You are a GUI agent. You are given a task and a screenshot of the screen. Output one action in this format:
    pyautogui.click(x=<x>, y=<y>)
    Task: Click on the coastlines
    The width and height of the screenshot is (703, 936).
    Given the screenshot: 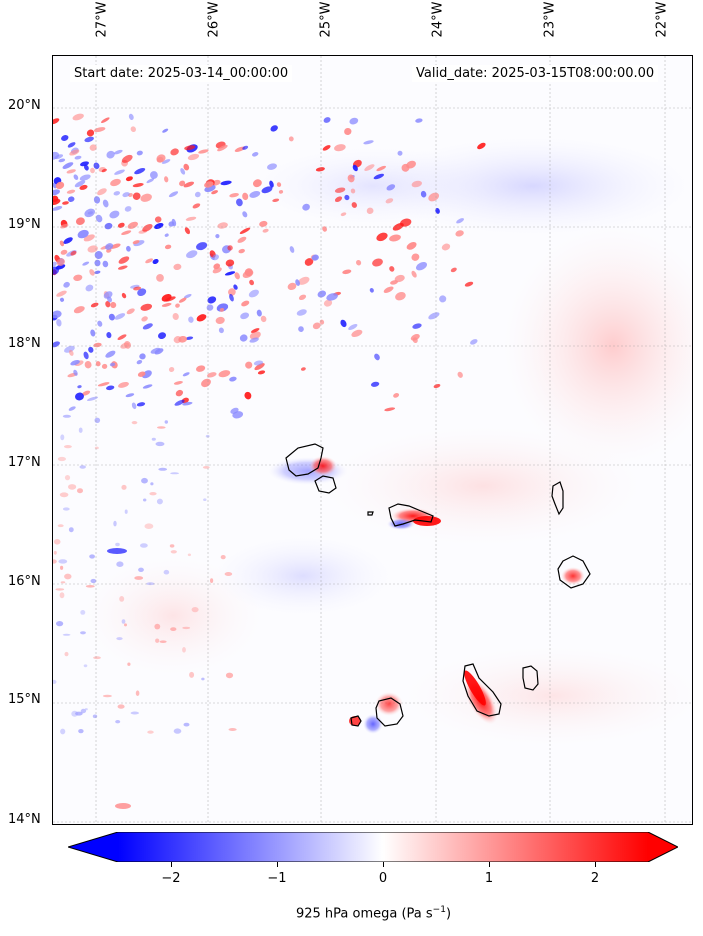 What is the action you would take?
    pyautogui.click(x=438, y=585)
    